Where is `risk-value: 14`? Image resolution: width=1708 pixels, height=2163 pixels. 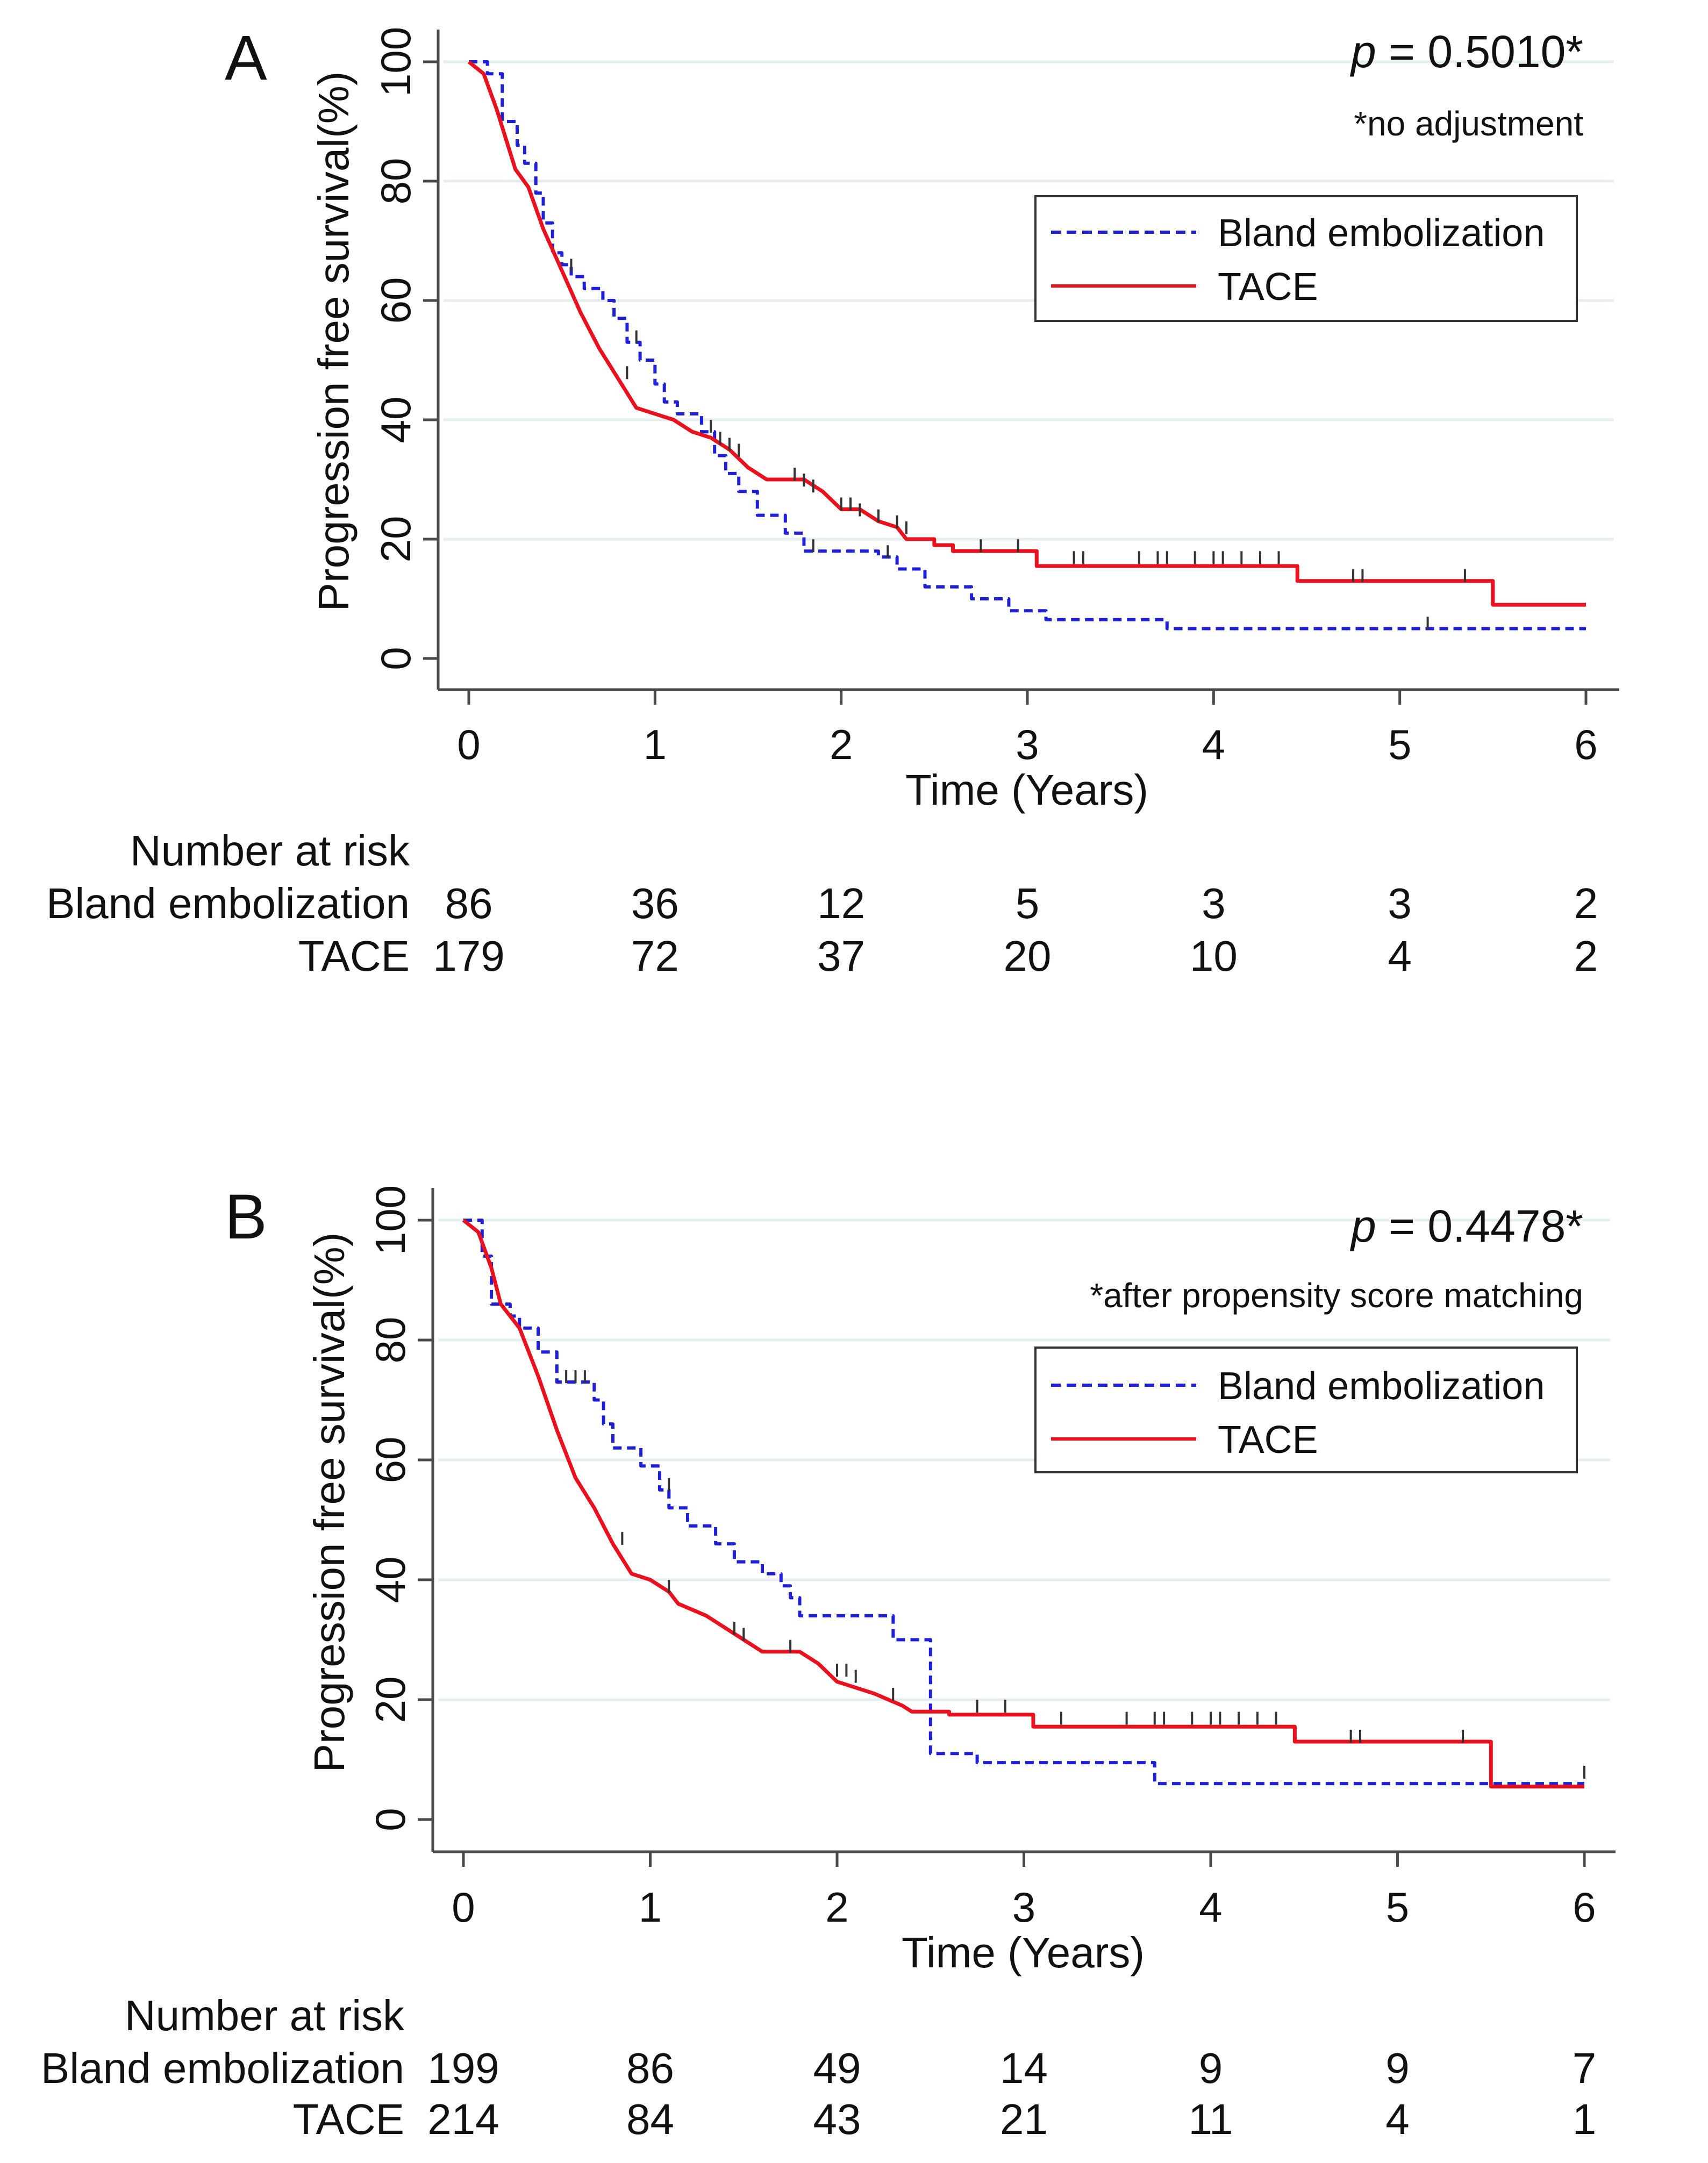 risk-value: 14 is located at coordinates (1024, 2068).